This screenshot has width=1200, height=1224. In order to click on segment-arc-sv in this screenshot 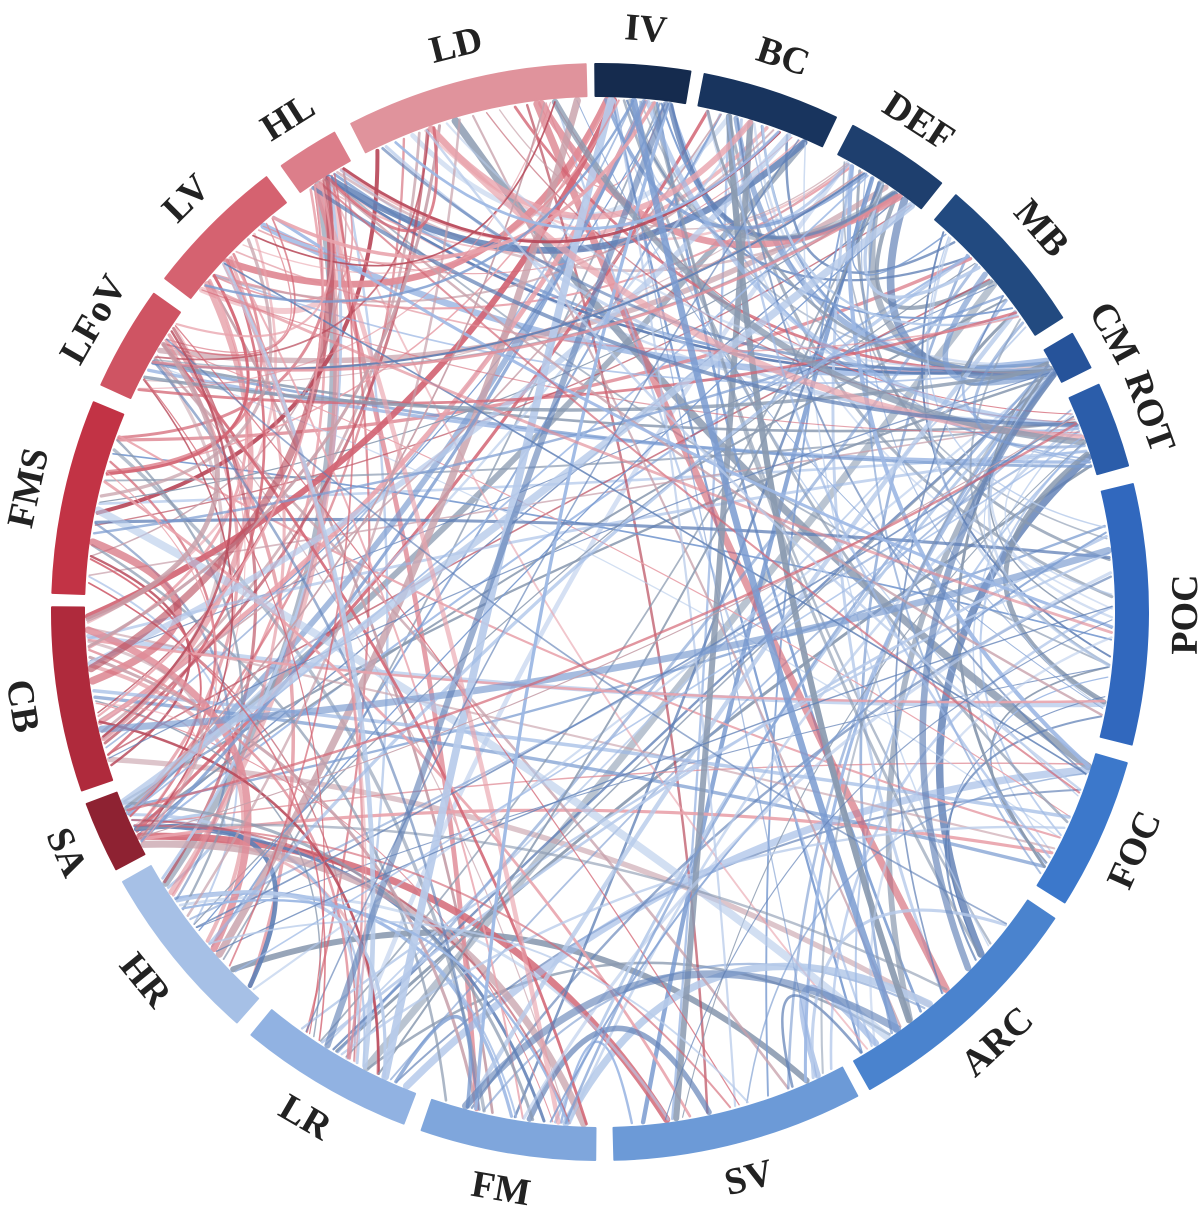, I will do `click(735, 1113)`.